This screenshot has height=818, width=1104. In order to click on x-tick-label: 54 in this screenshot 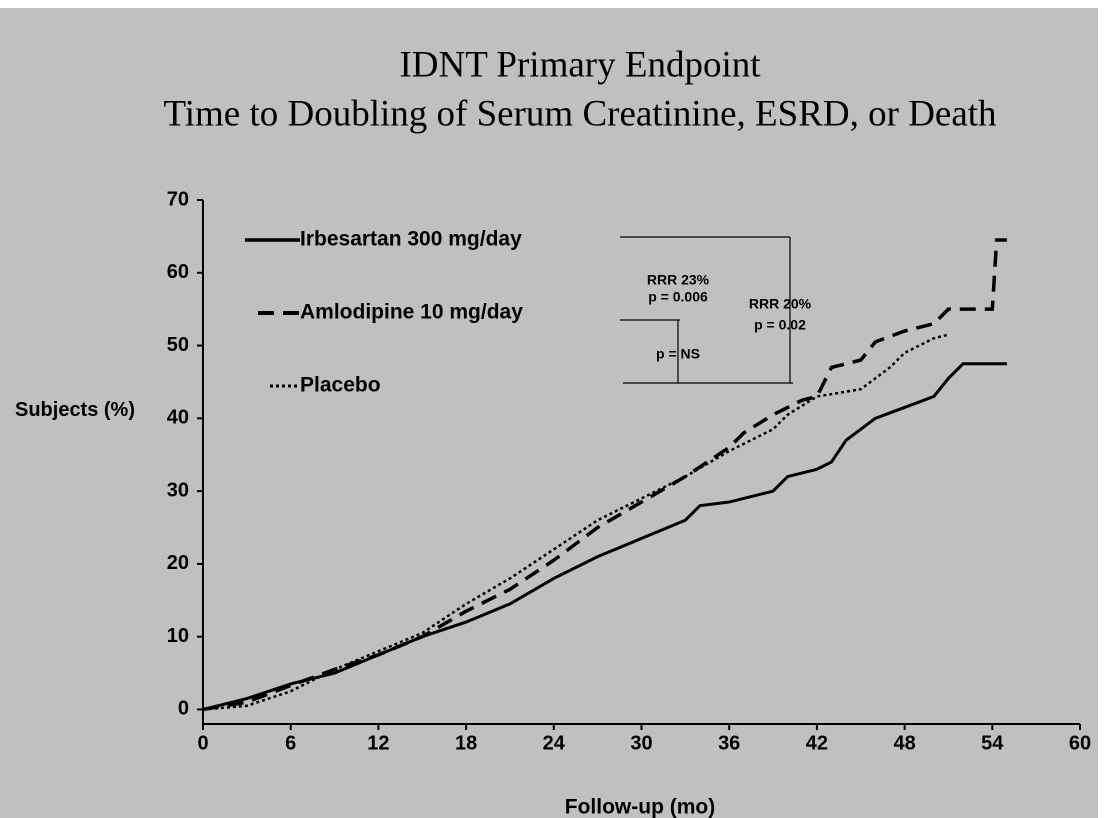, I will do `click(992, 743)`.